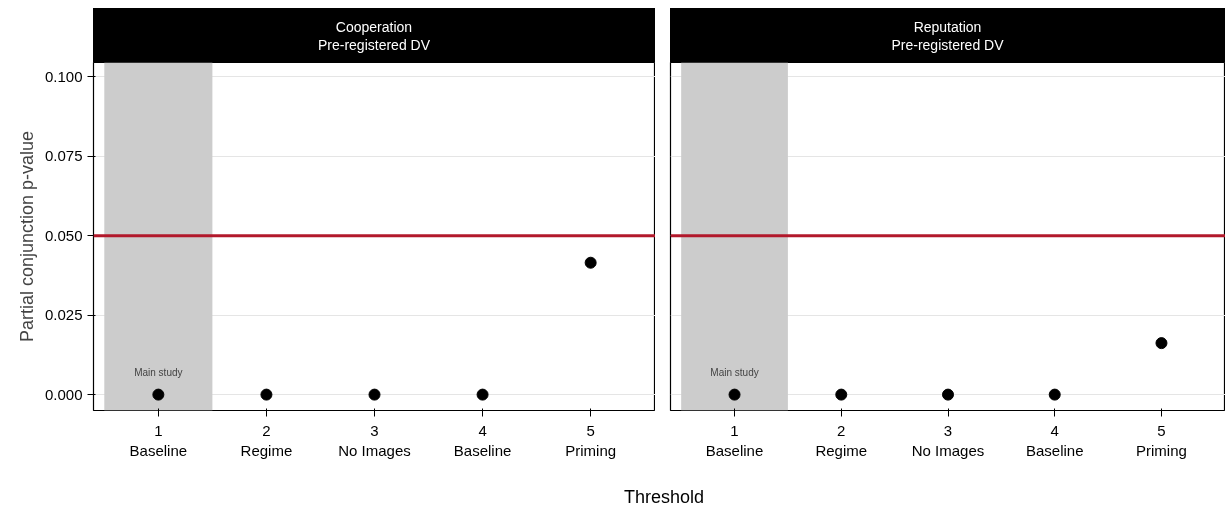  Describe the element at coordinates (26, 236) in the screenshot. I see `y-axis-title: Partial conjunction p-value` at that location.